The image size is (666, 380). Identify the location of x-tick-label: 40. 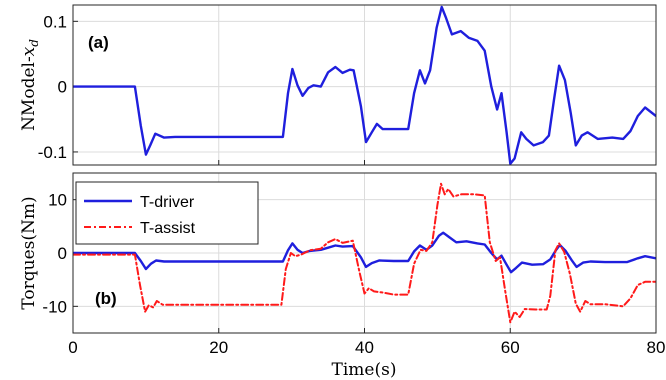
(364, 347).